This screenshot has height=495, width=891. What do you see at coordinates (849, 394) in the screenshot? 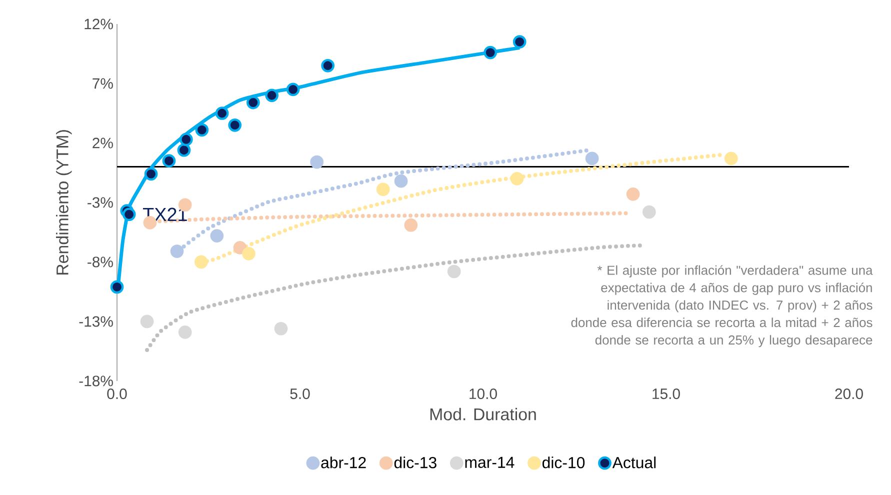
I see `x-tick-label: 20.0` at bounding box center [849, 394].